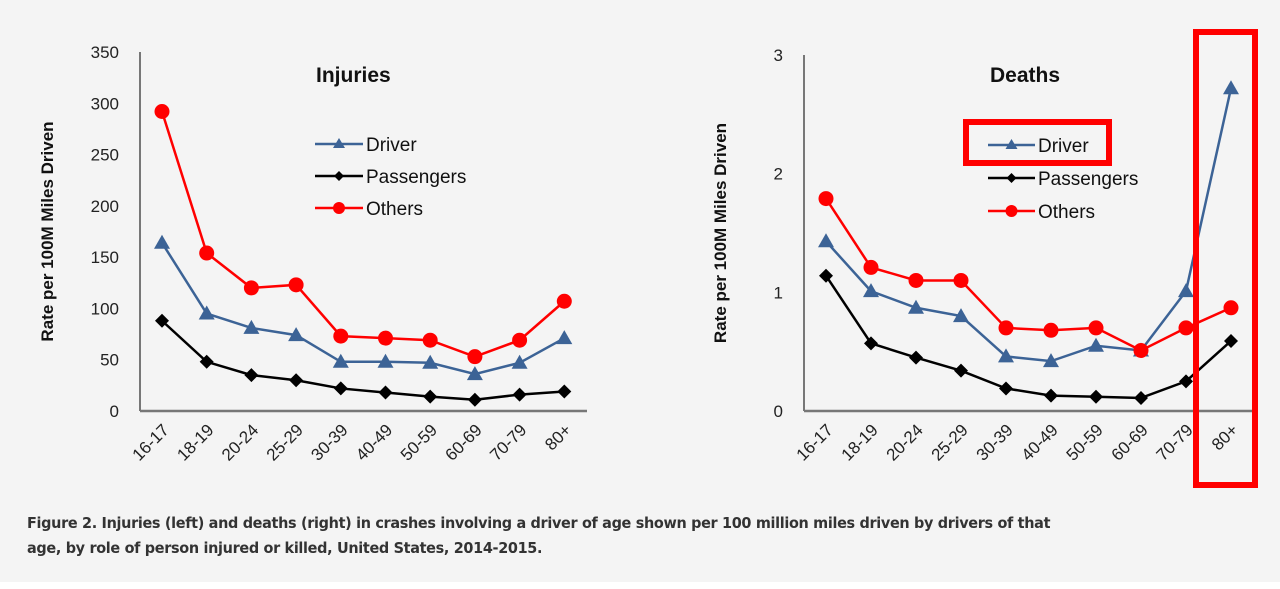  Describe the element at coordinates (105, 155) in the screenshot. I see `y-tick-label: 250` at that location.